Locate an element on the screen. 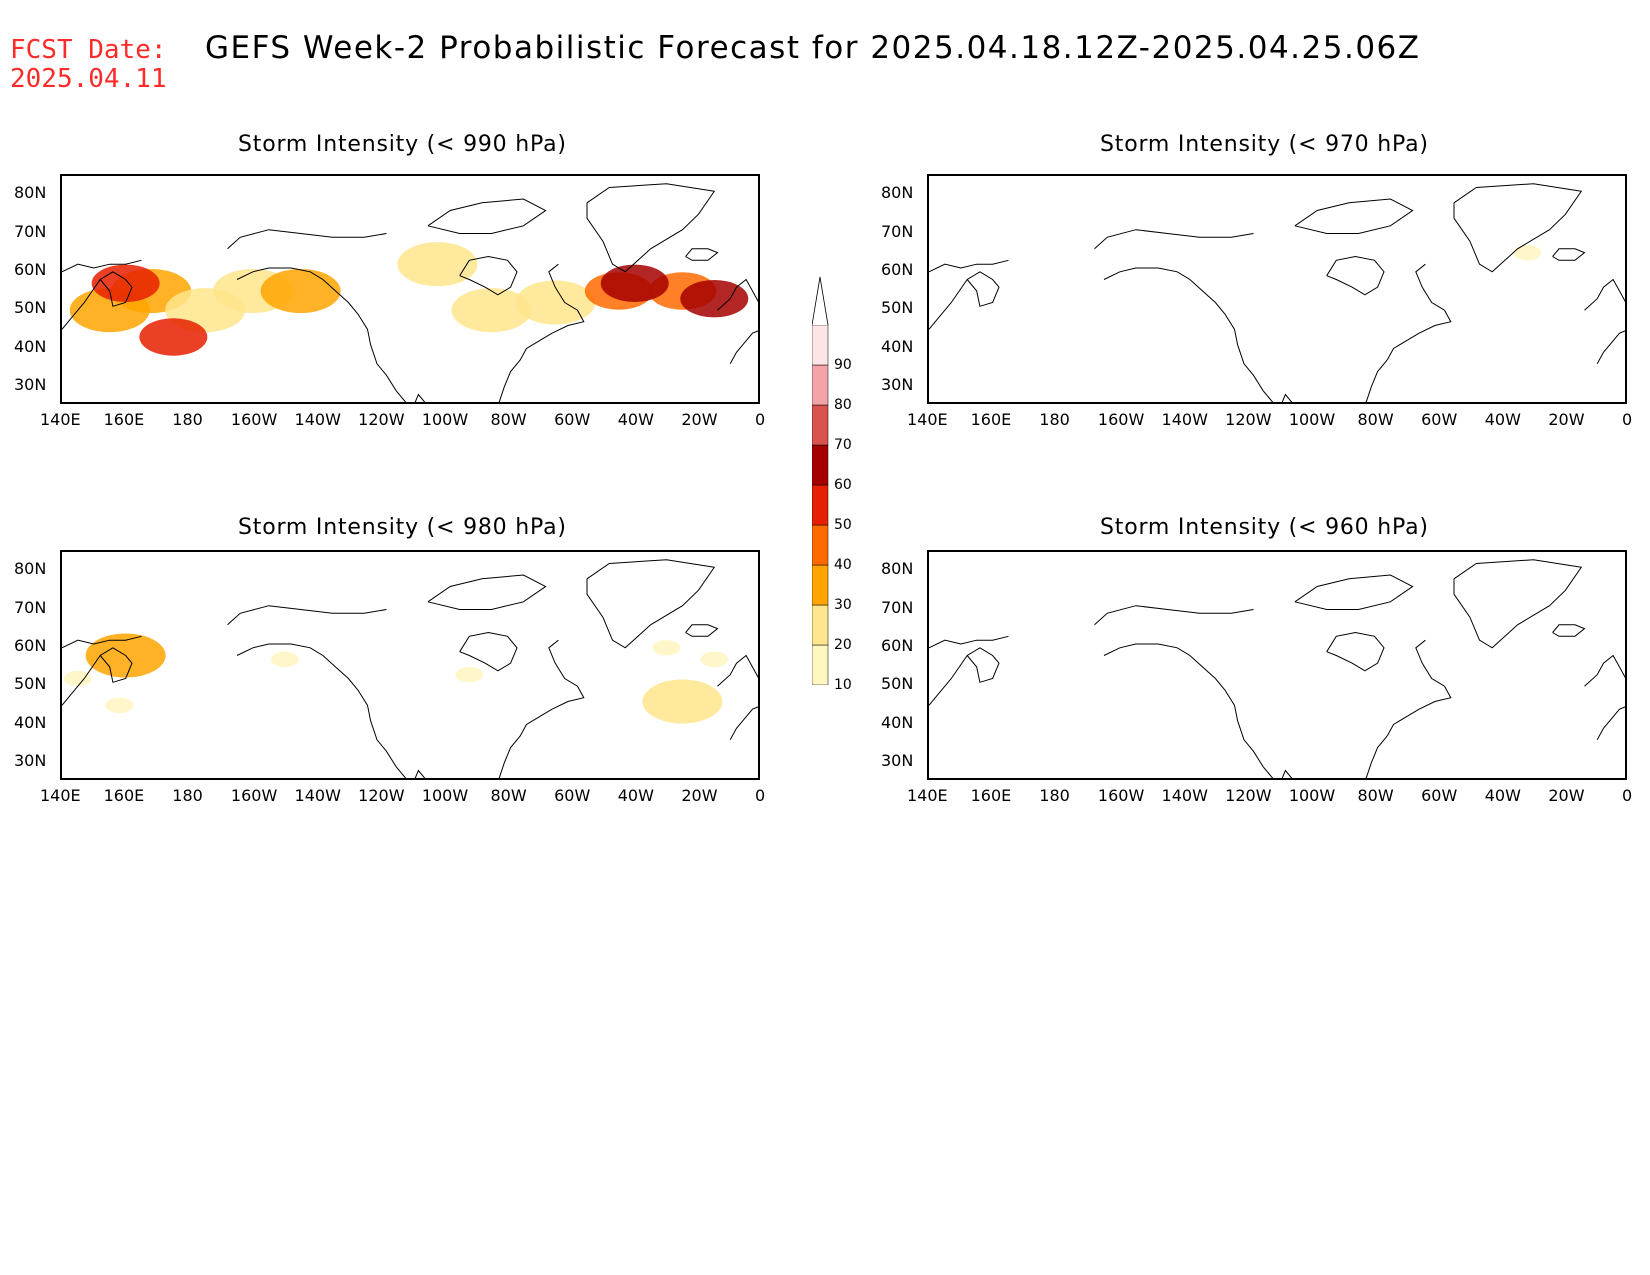 The width and height of the screenshot is (1650, 1275). lon-tick-label: 40W is located at coordinates (635, 419).